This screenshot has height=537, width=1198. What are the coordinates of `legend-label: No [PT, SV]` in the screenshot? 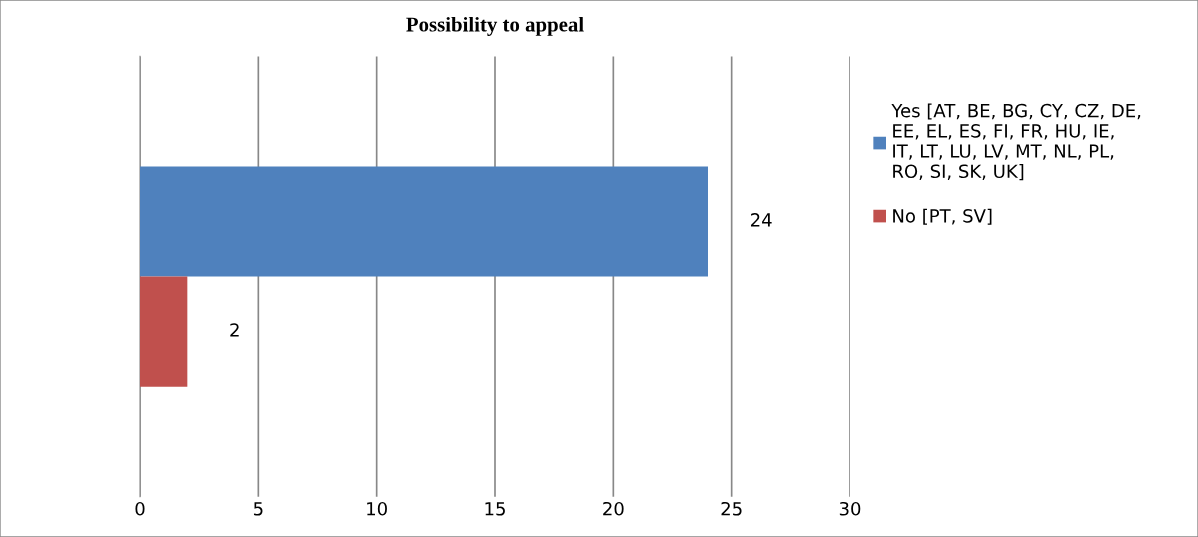 It's located at (942, 216).